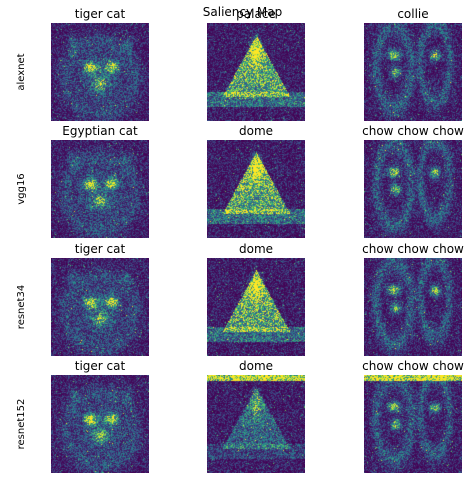  I want to click on panel-title: Egyptian cat, so click(100, 131).